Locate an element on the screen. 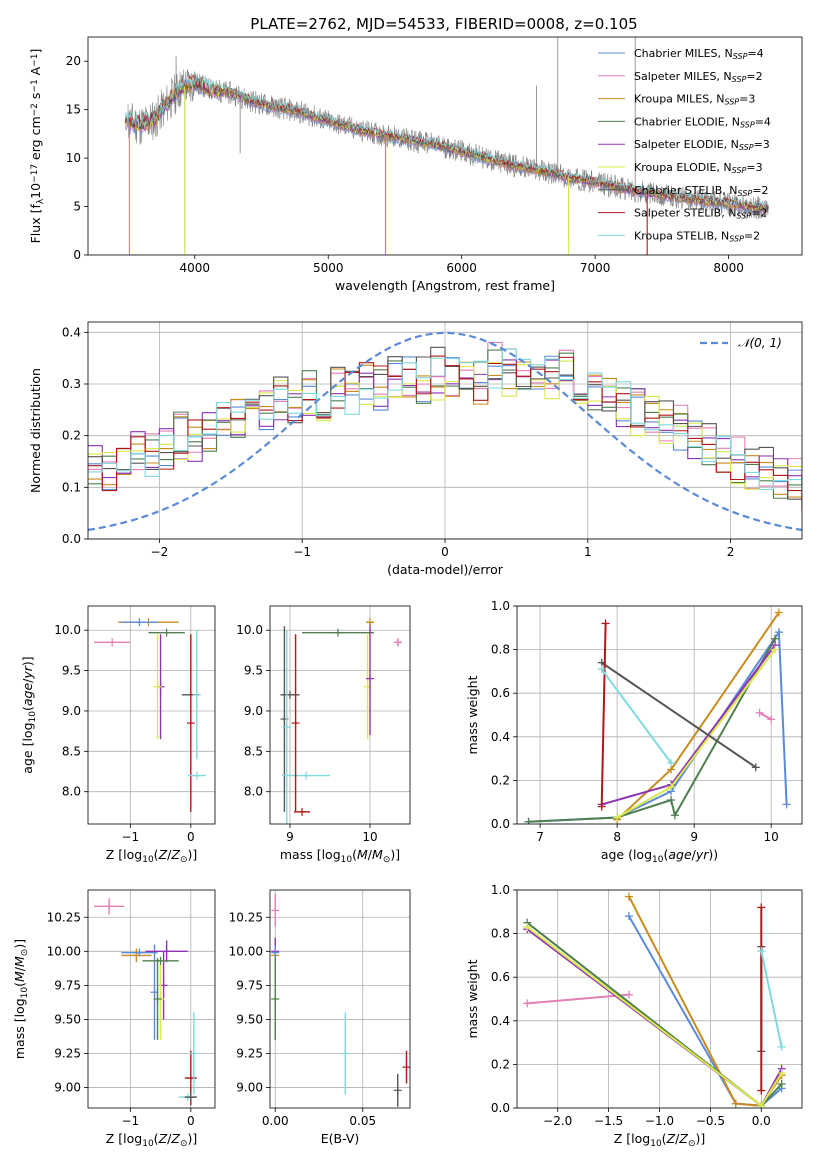  x-tick-label: 0.05 is located at coordinates (362, 1121).